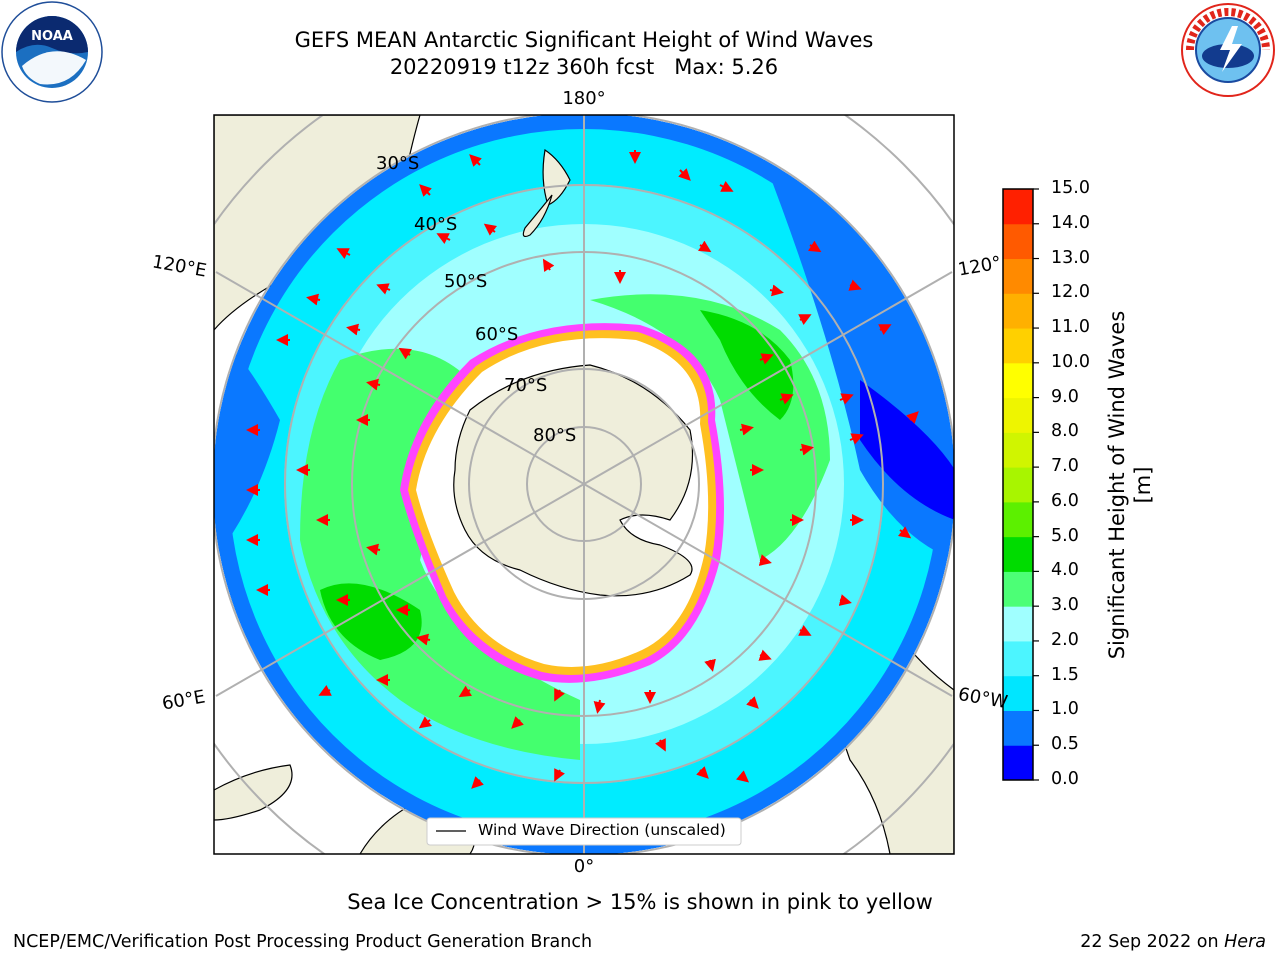 The width and height of the screenshot is (1280, 960). I want to click on new-zealand-south, so click(537, 216).